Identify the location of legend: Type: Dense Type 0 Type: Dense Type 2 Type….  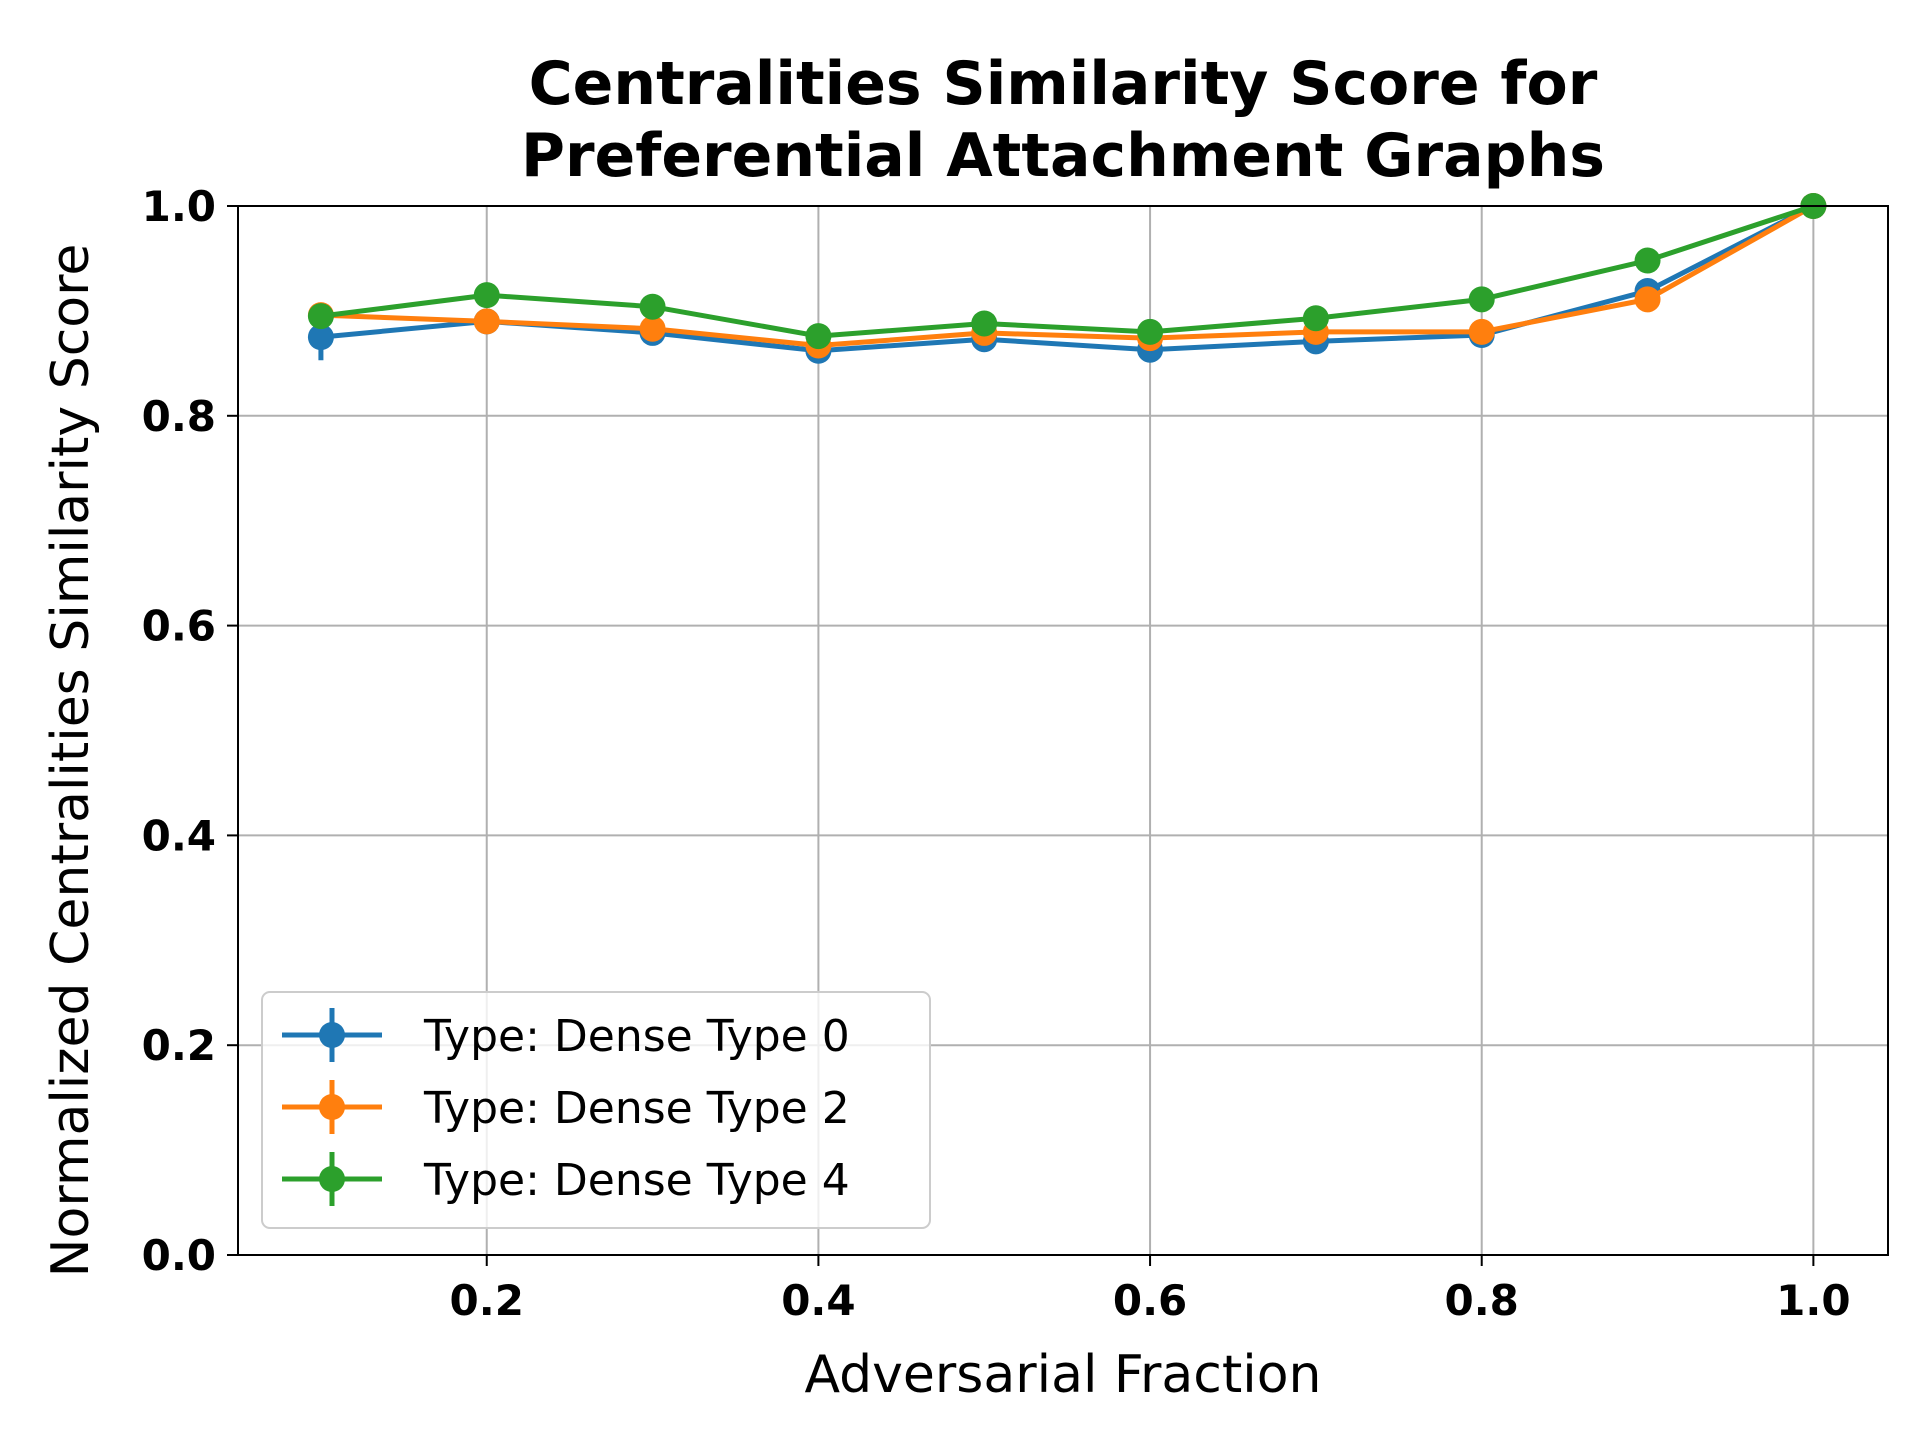
(596, 1110).